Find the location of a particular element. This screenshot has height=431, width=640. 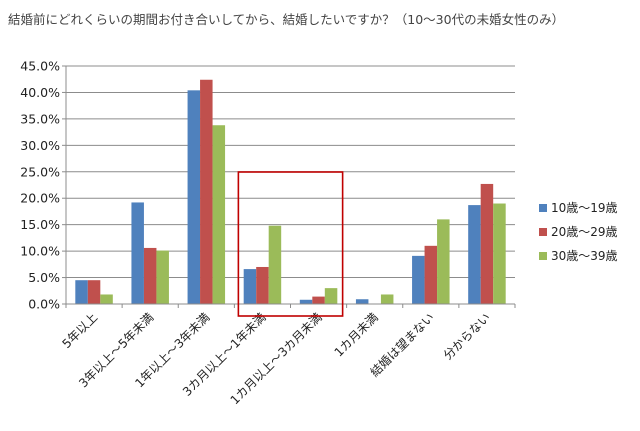

highlight-rectangle is located at coordinates (290, 244).